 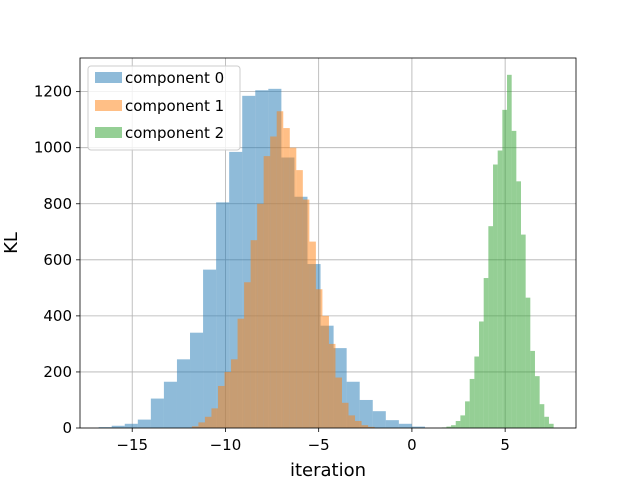 What do you see at coordinates (328, 470) in the screenshot?
I see `x-axis-label: iteration` at bounding box center [328, 470].